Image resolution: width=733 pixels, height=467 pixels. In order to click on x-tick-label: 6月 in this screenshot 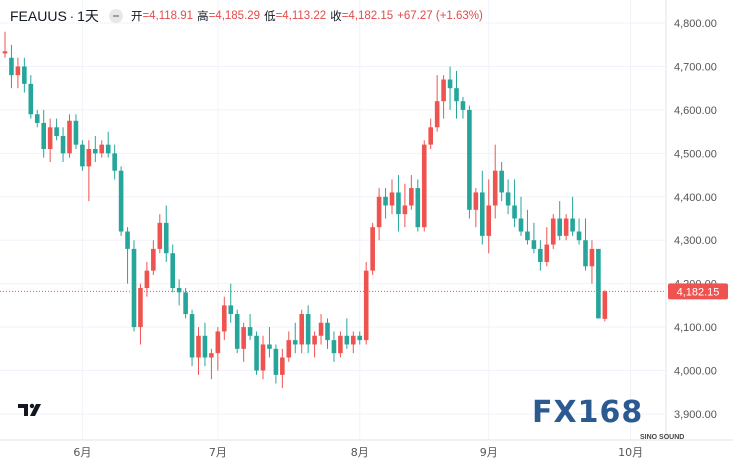, I will do `click(82, 452)`.